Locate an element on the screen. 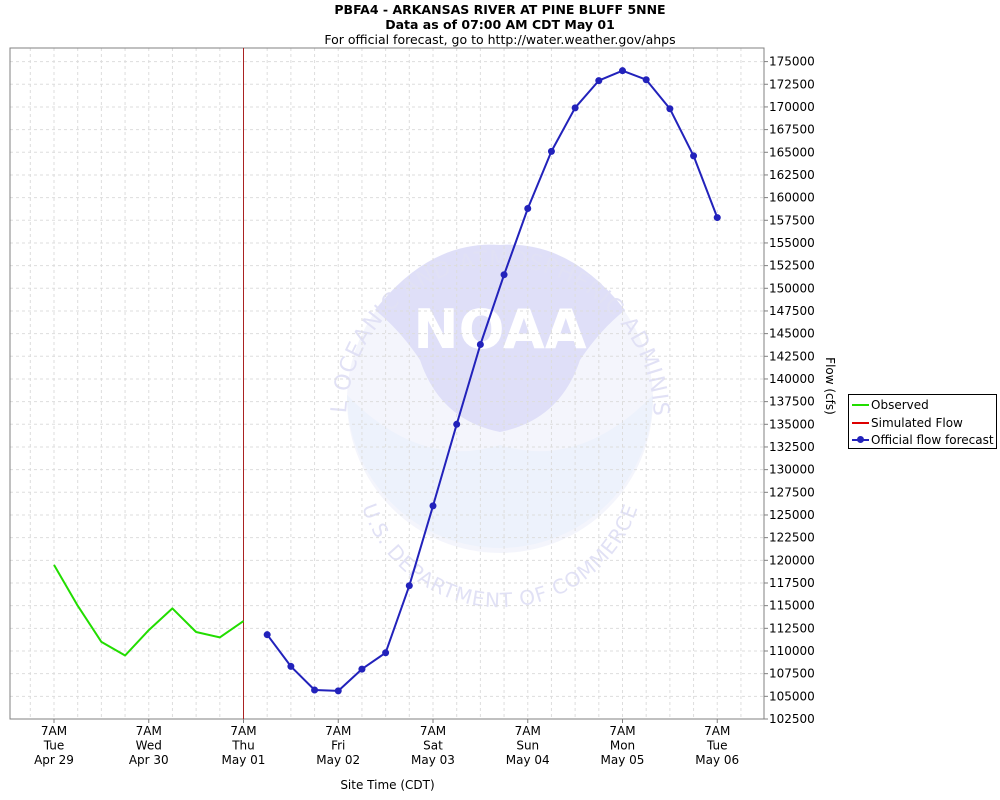 The width and height of the screenshot is (1000, 800). noaa-watermark-text: NOAA is located at coordinates (499, 329).